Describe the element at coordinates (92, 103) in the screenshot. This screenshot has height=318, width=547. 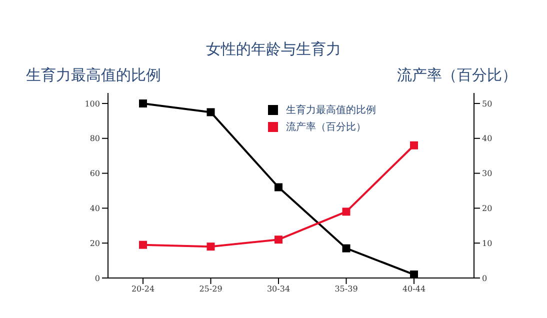
I see `y-tick-label: 100` at that location.